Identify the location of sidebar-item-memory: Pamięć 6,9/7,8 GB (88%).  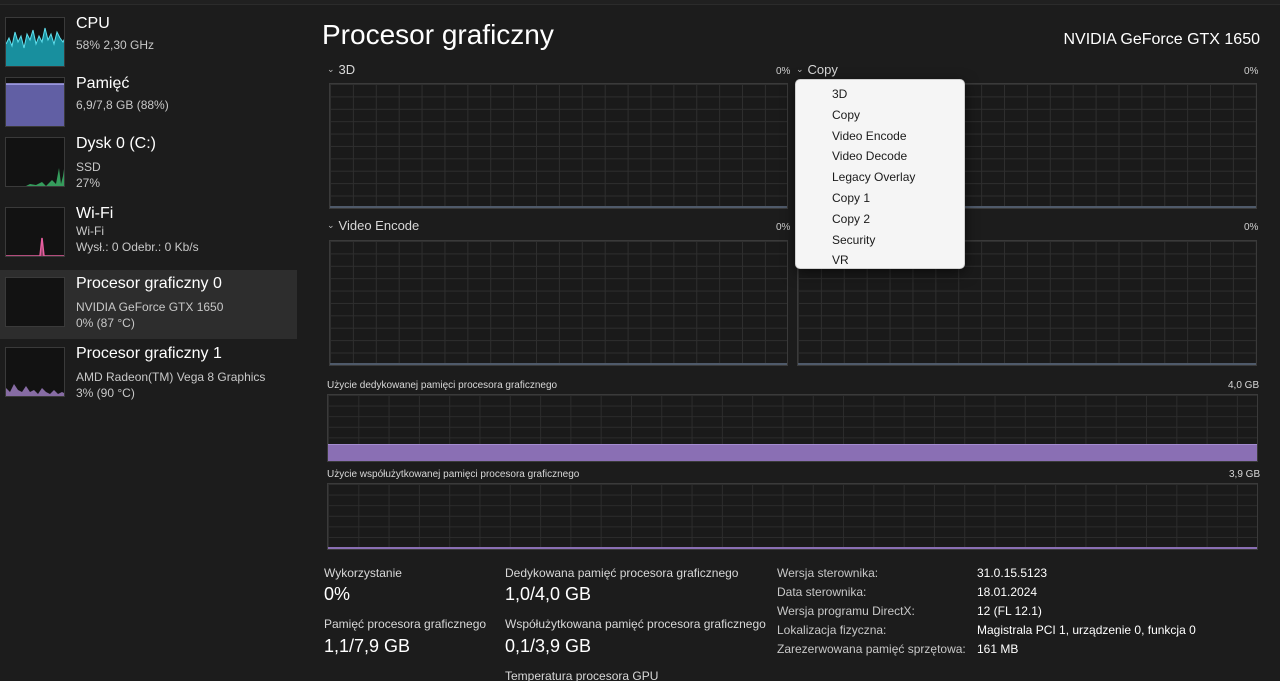
(148, 104).